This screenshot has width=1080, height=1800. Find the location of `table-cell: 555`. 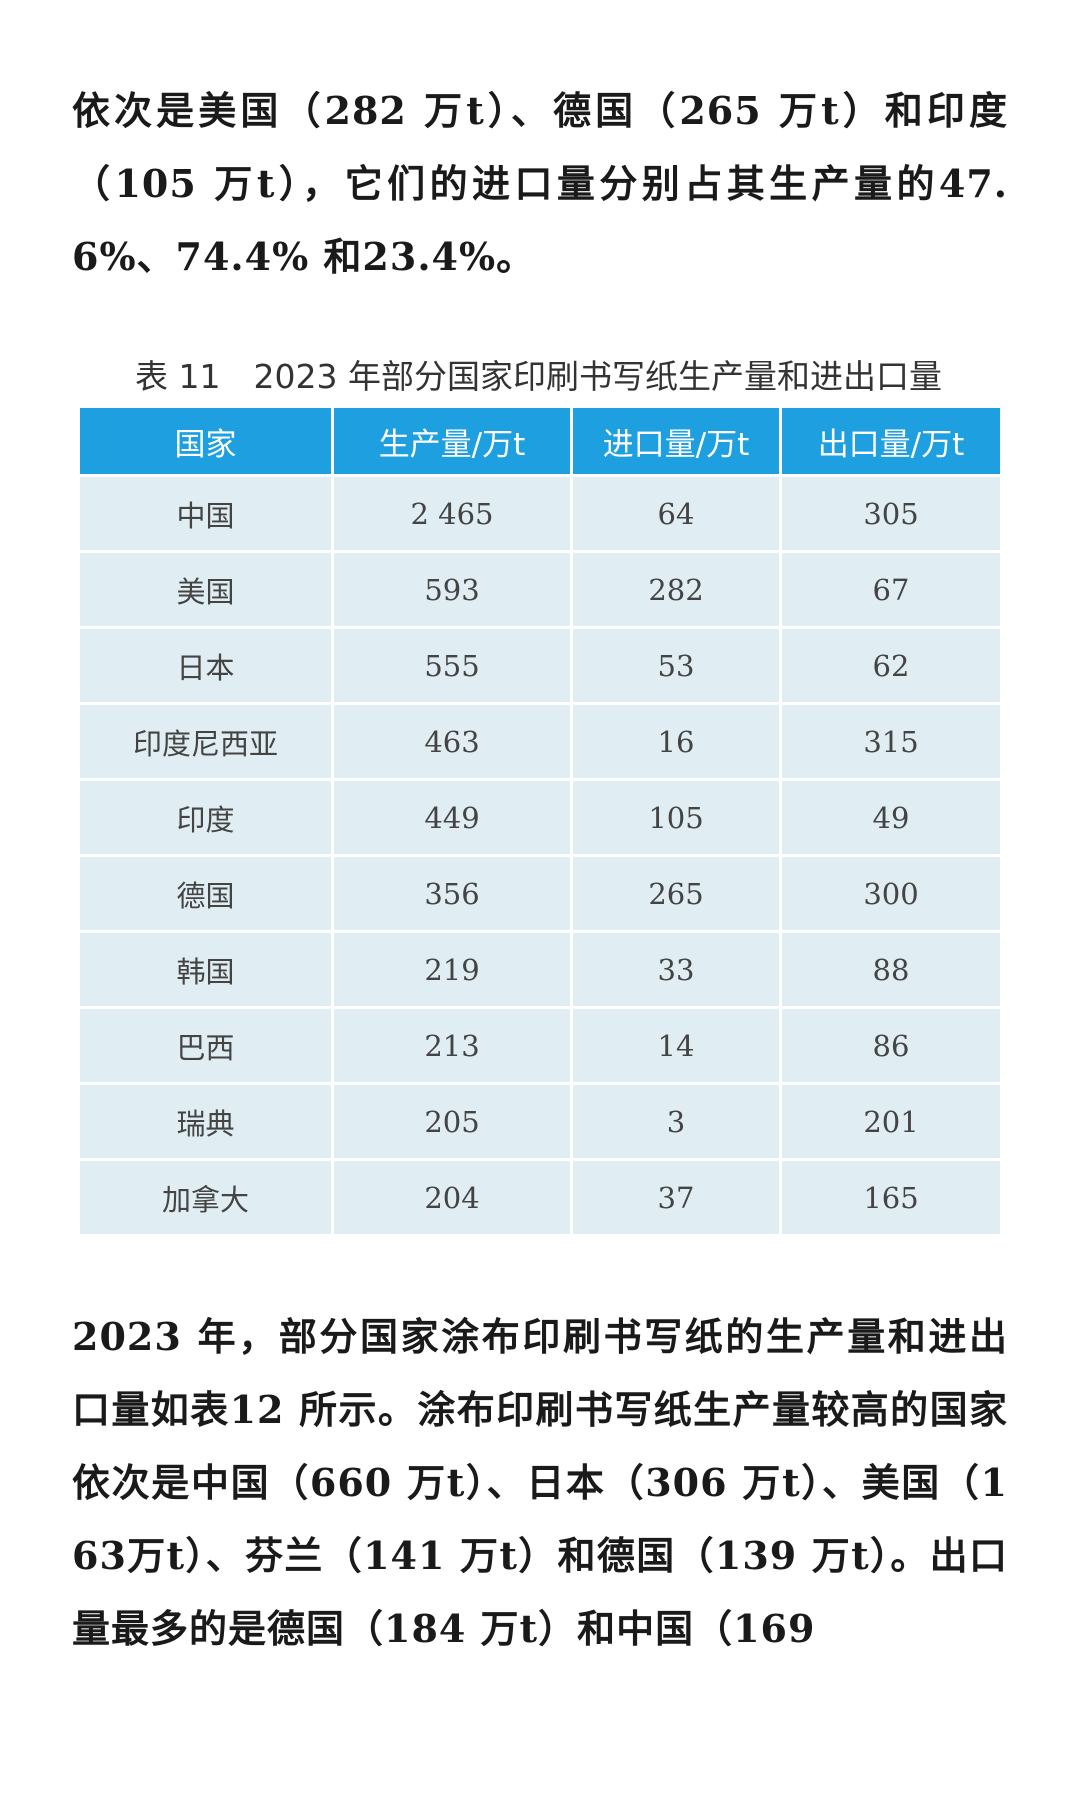

table-cell: 555 is located at coordinates (452, 665).